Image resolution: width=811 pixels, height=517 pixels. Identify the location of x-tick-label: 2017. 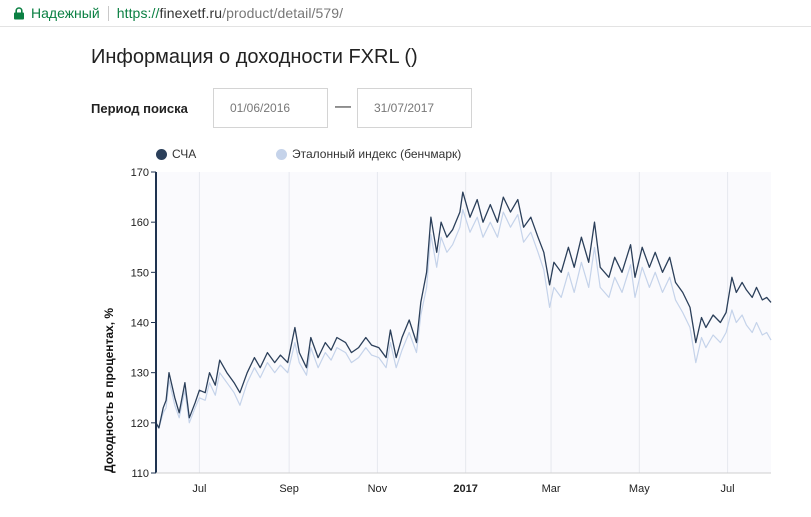
(465, 489).